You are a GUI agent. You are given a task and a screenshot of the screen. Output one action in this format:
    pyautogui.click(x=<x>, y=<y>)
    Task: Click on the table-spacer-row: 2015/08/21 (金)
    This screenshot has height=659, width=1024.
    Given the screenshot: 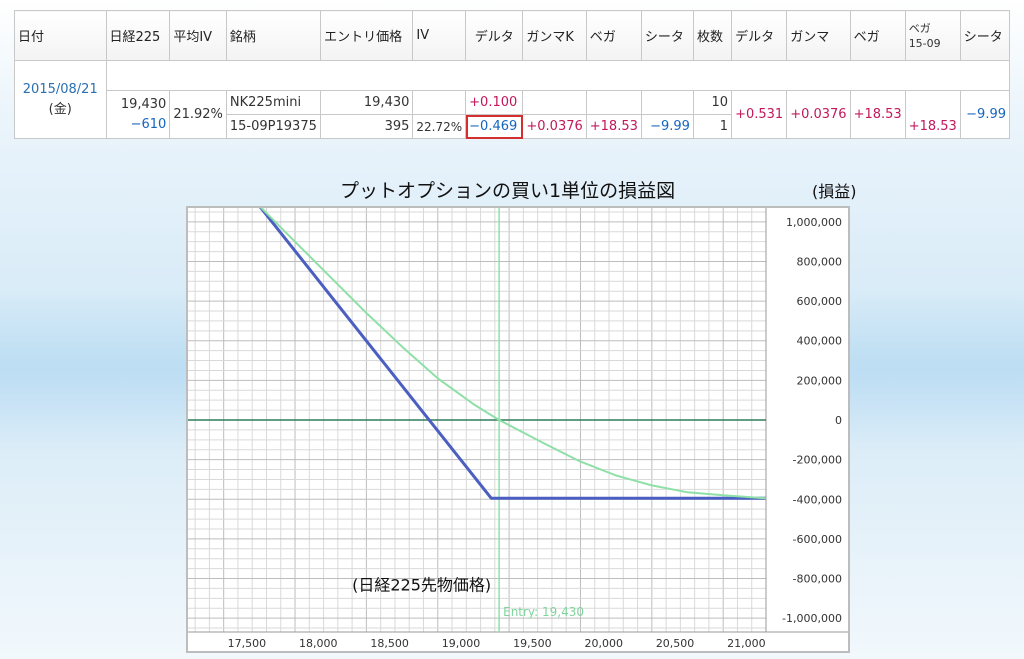 What is the action you would take?
    pyautogui.click(x=512, y=99)
    